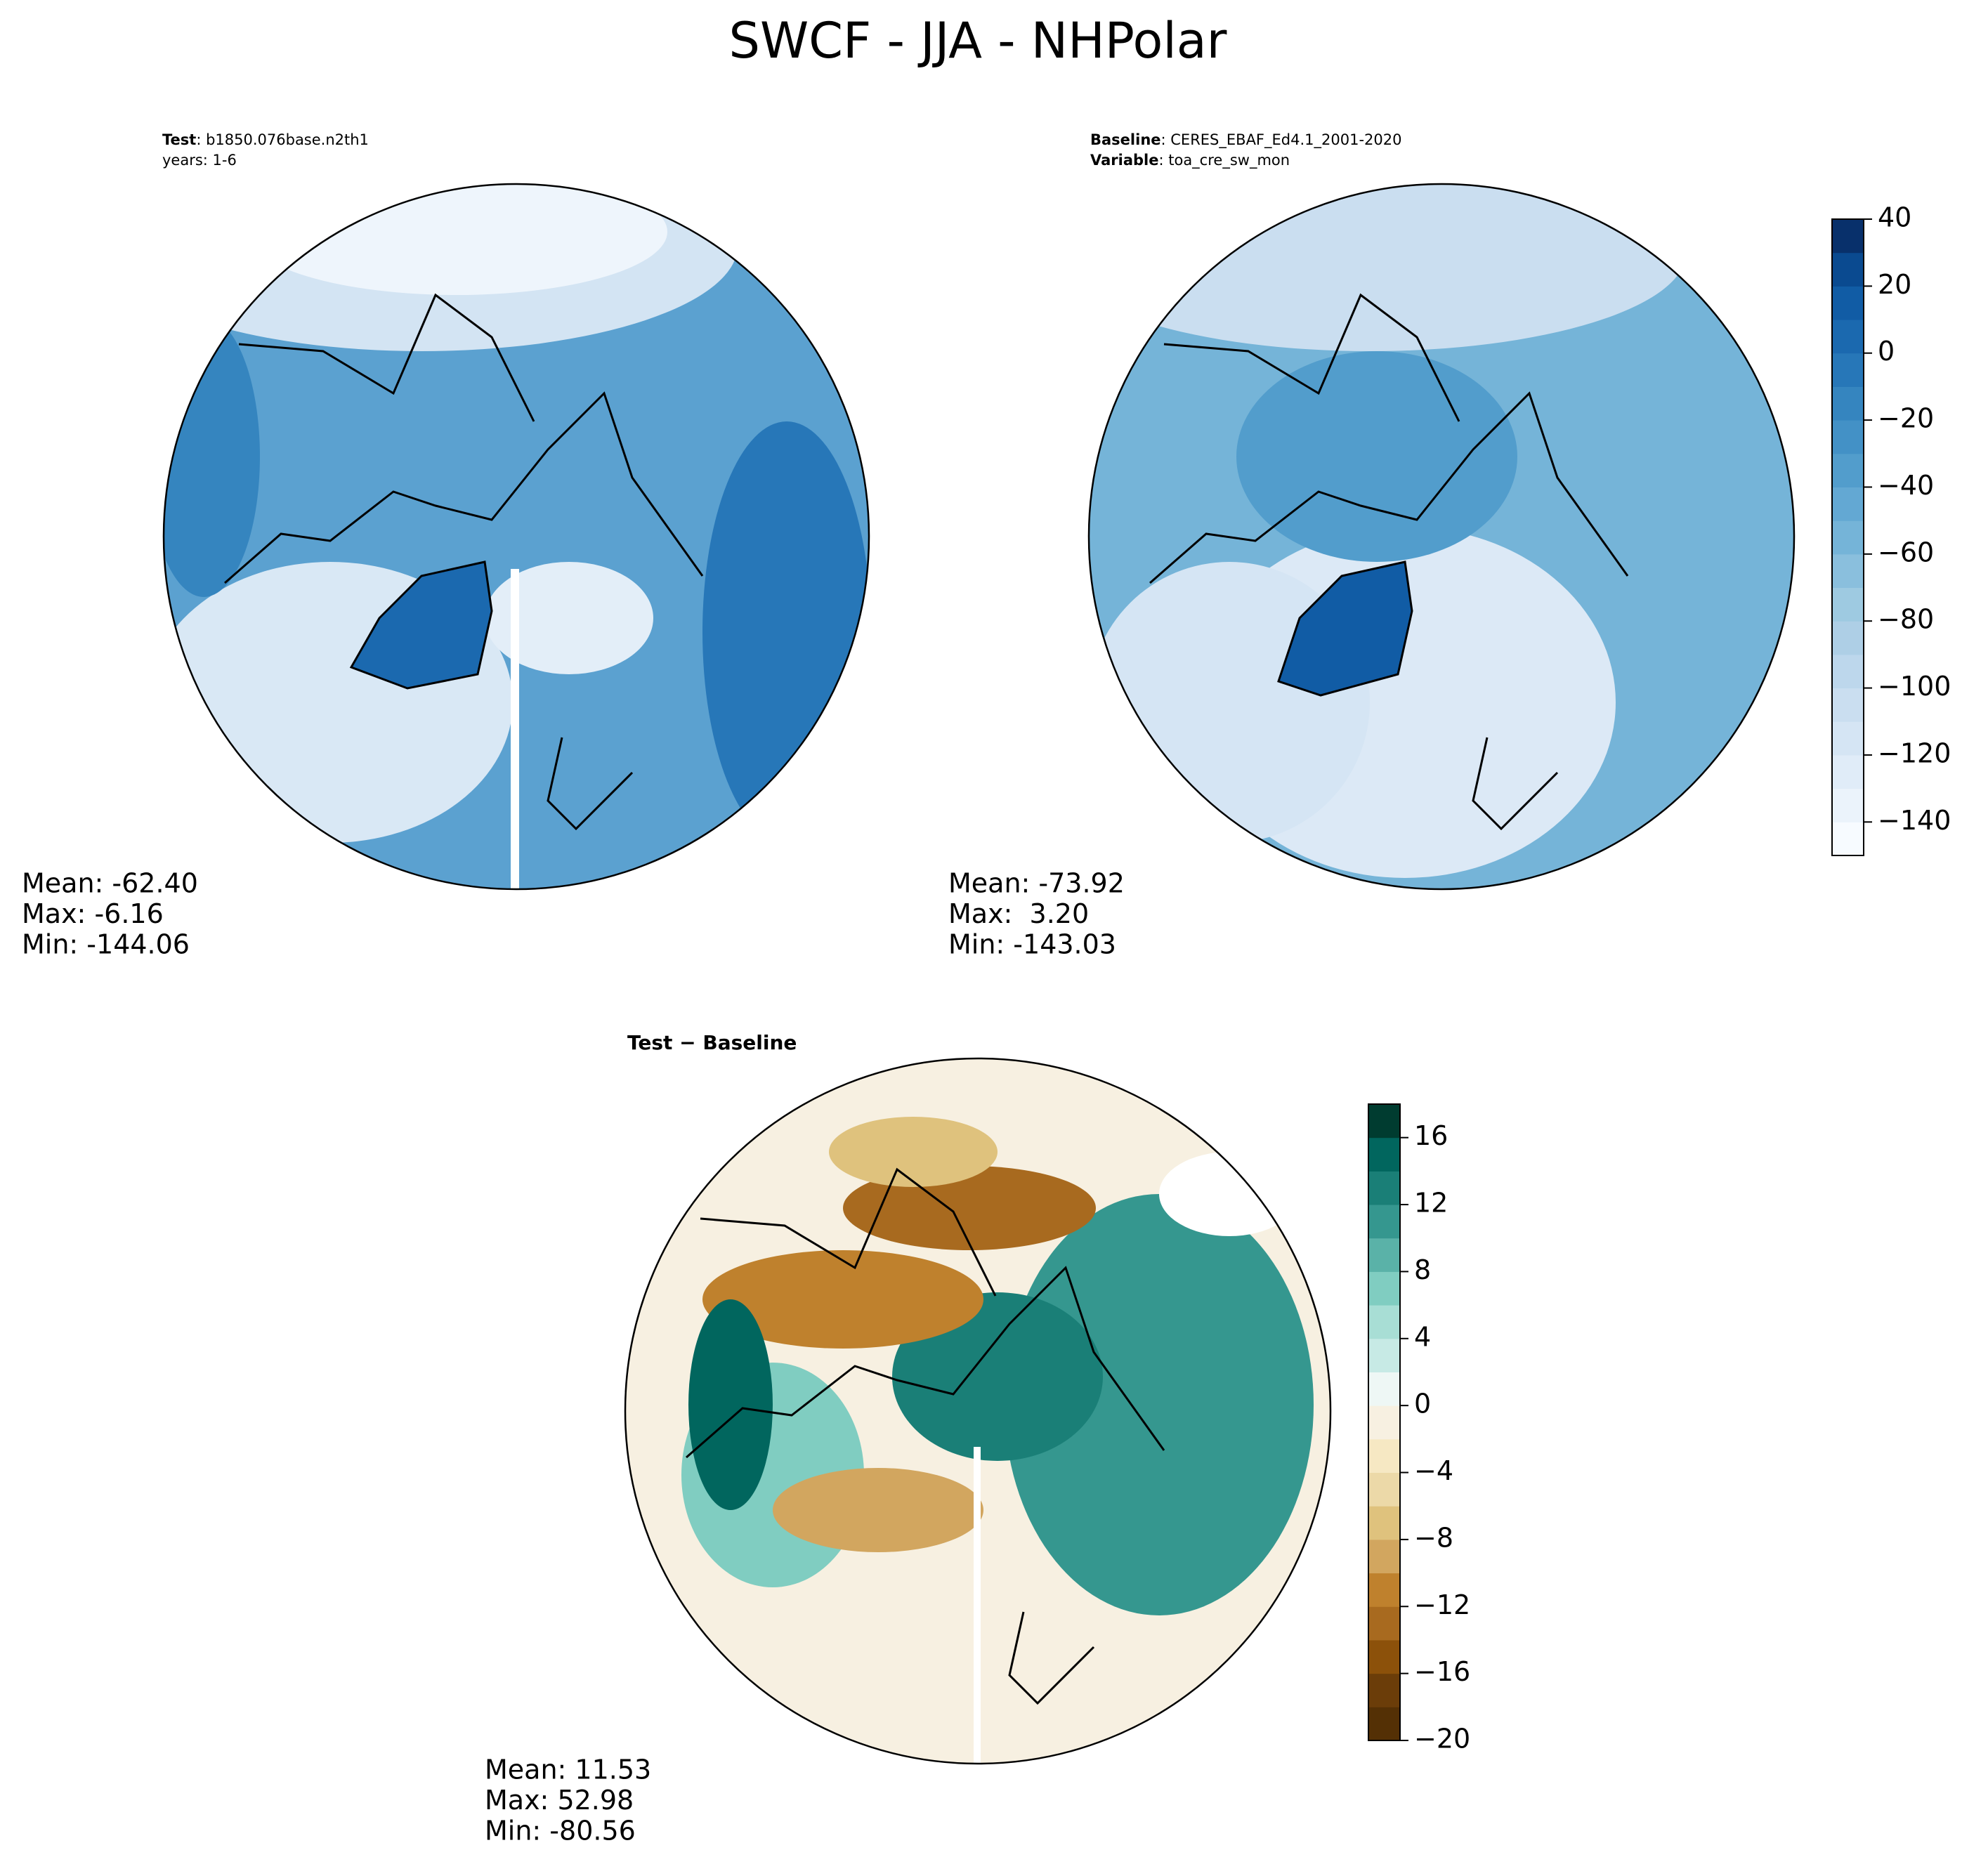 The height and width of the screenshot is (1876, 1988). What do you see at coordinates (1442, 1671) in the screenshot?
I see `colorbar-tick-label: −16` at bounding box center [1442, 1671].